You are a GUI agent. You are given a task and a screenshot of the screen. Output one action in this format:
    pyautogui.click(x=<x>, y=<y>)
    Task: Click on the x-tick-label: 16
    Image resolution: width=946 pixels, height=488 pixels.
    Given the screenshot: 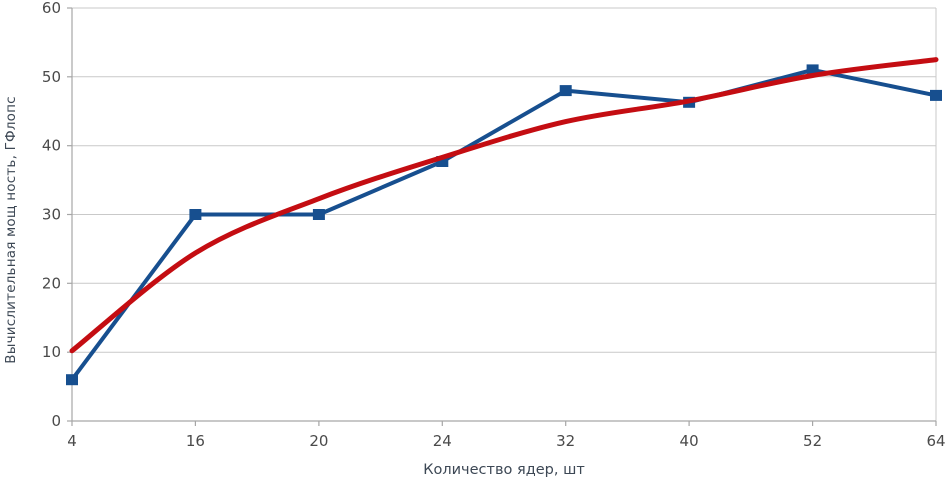 What is the action you would take?
    pyautogui.click(x=195, y=441)
    